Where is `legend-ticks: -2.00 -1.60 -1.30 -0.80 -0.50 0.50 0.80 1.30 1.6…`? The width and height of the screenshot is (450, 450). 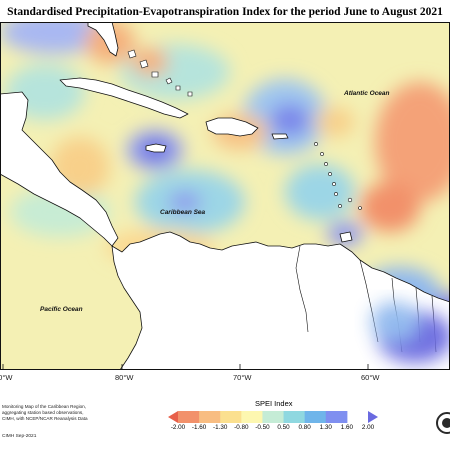 legend-ticks: -2.00 -1.60 -1.30 -0.80 -0.50 0.50 0.80 1.30 1.6… is located at coordinates (273, 430).